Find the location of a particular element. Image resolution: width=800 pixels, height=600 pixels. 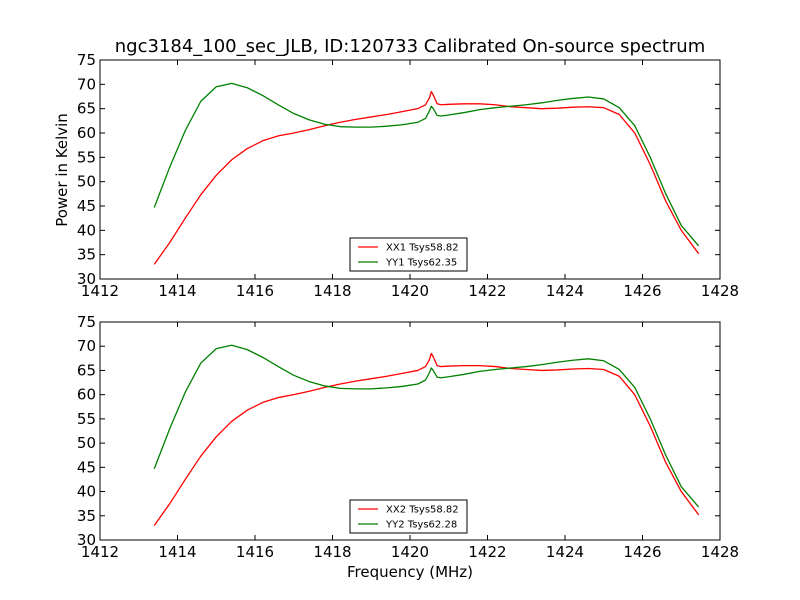

legend-label: YY1 Tsys62.35 is located at coordinates (421, 263).